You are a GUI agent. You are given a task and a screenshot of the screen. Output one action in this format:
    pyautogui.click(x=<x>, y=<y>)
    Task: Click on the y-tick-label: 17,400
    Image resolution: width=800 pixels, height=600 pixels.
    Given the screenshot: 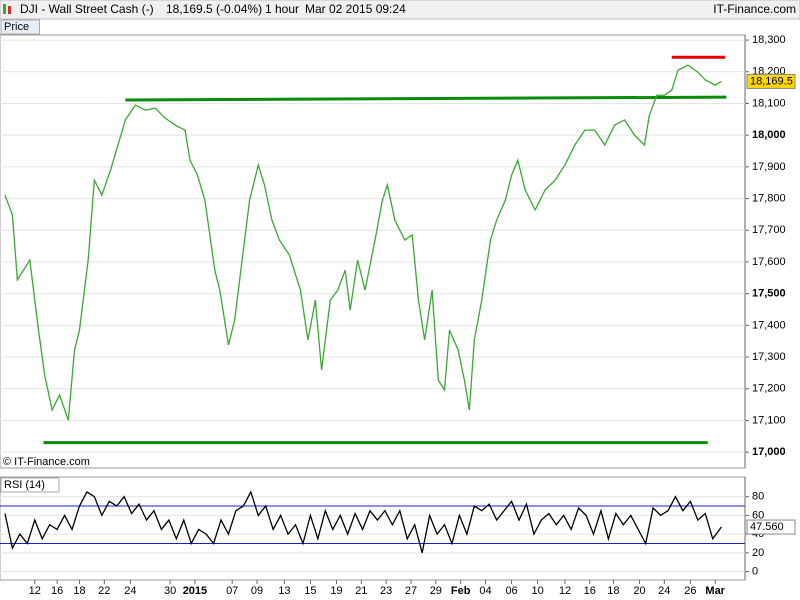 What is the action you would take?
    pyautogui.click(x=769, y=325)
    